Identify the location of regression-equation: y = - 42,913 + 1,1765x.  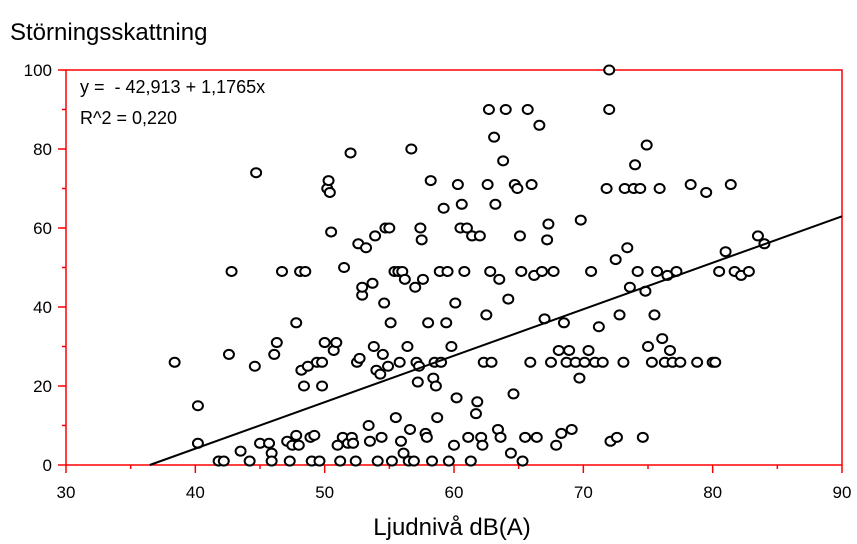
(172, 87).